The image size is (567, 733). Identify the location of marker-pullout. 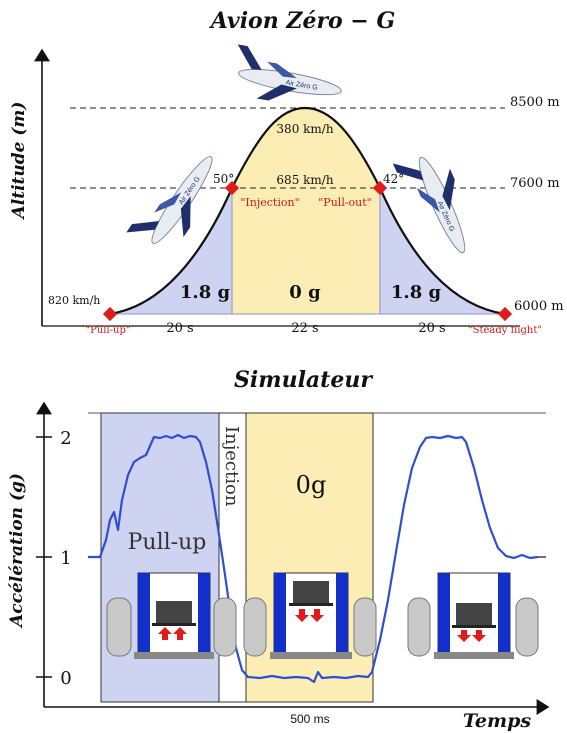
(380, 188).